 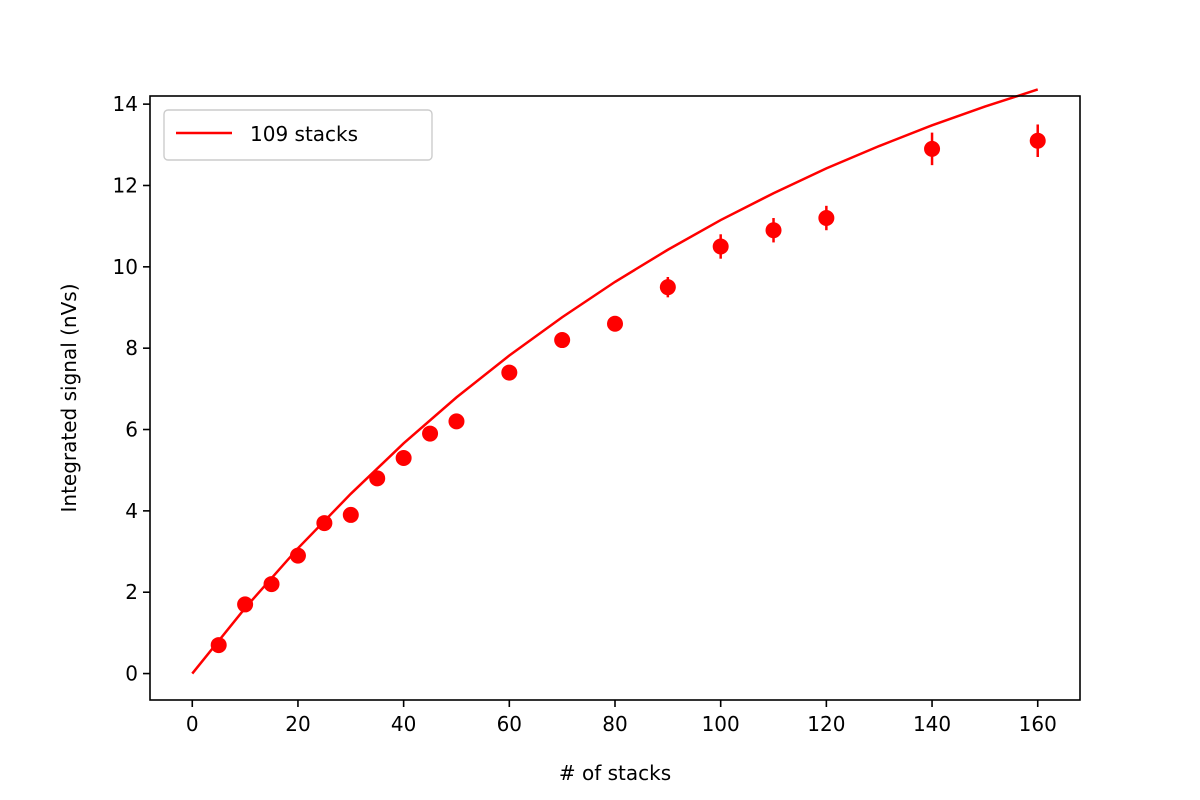 I want to click on x-axis-label: # of stacks, so click(x=615, y=773).